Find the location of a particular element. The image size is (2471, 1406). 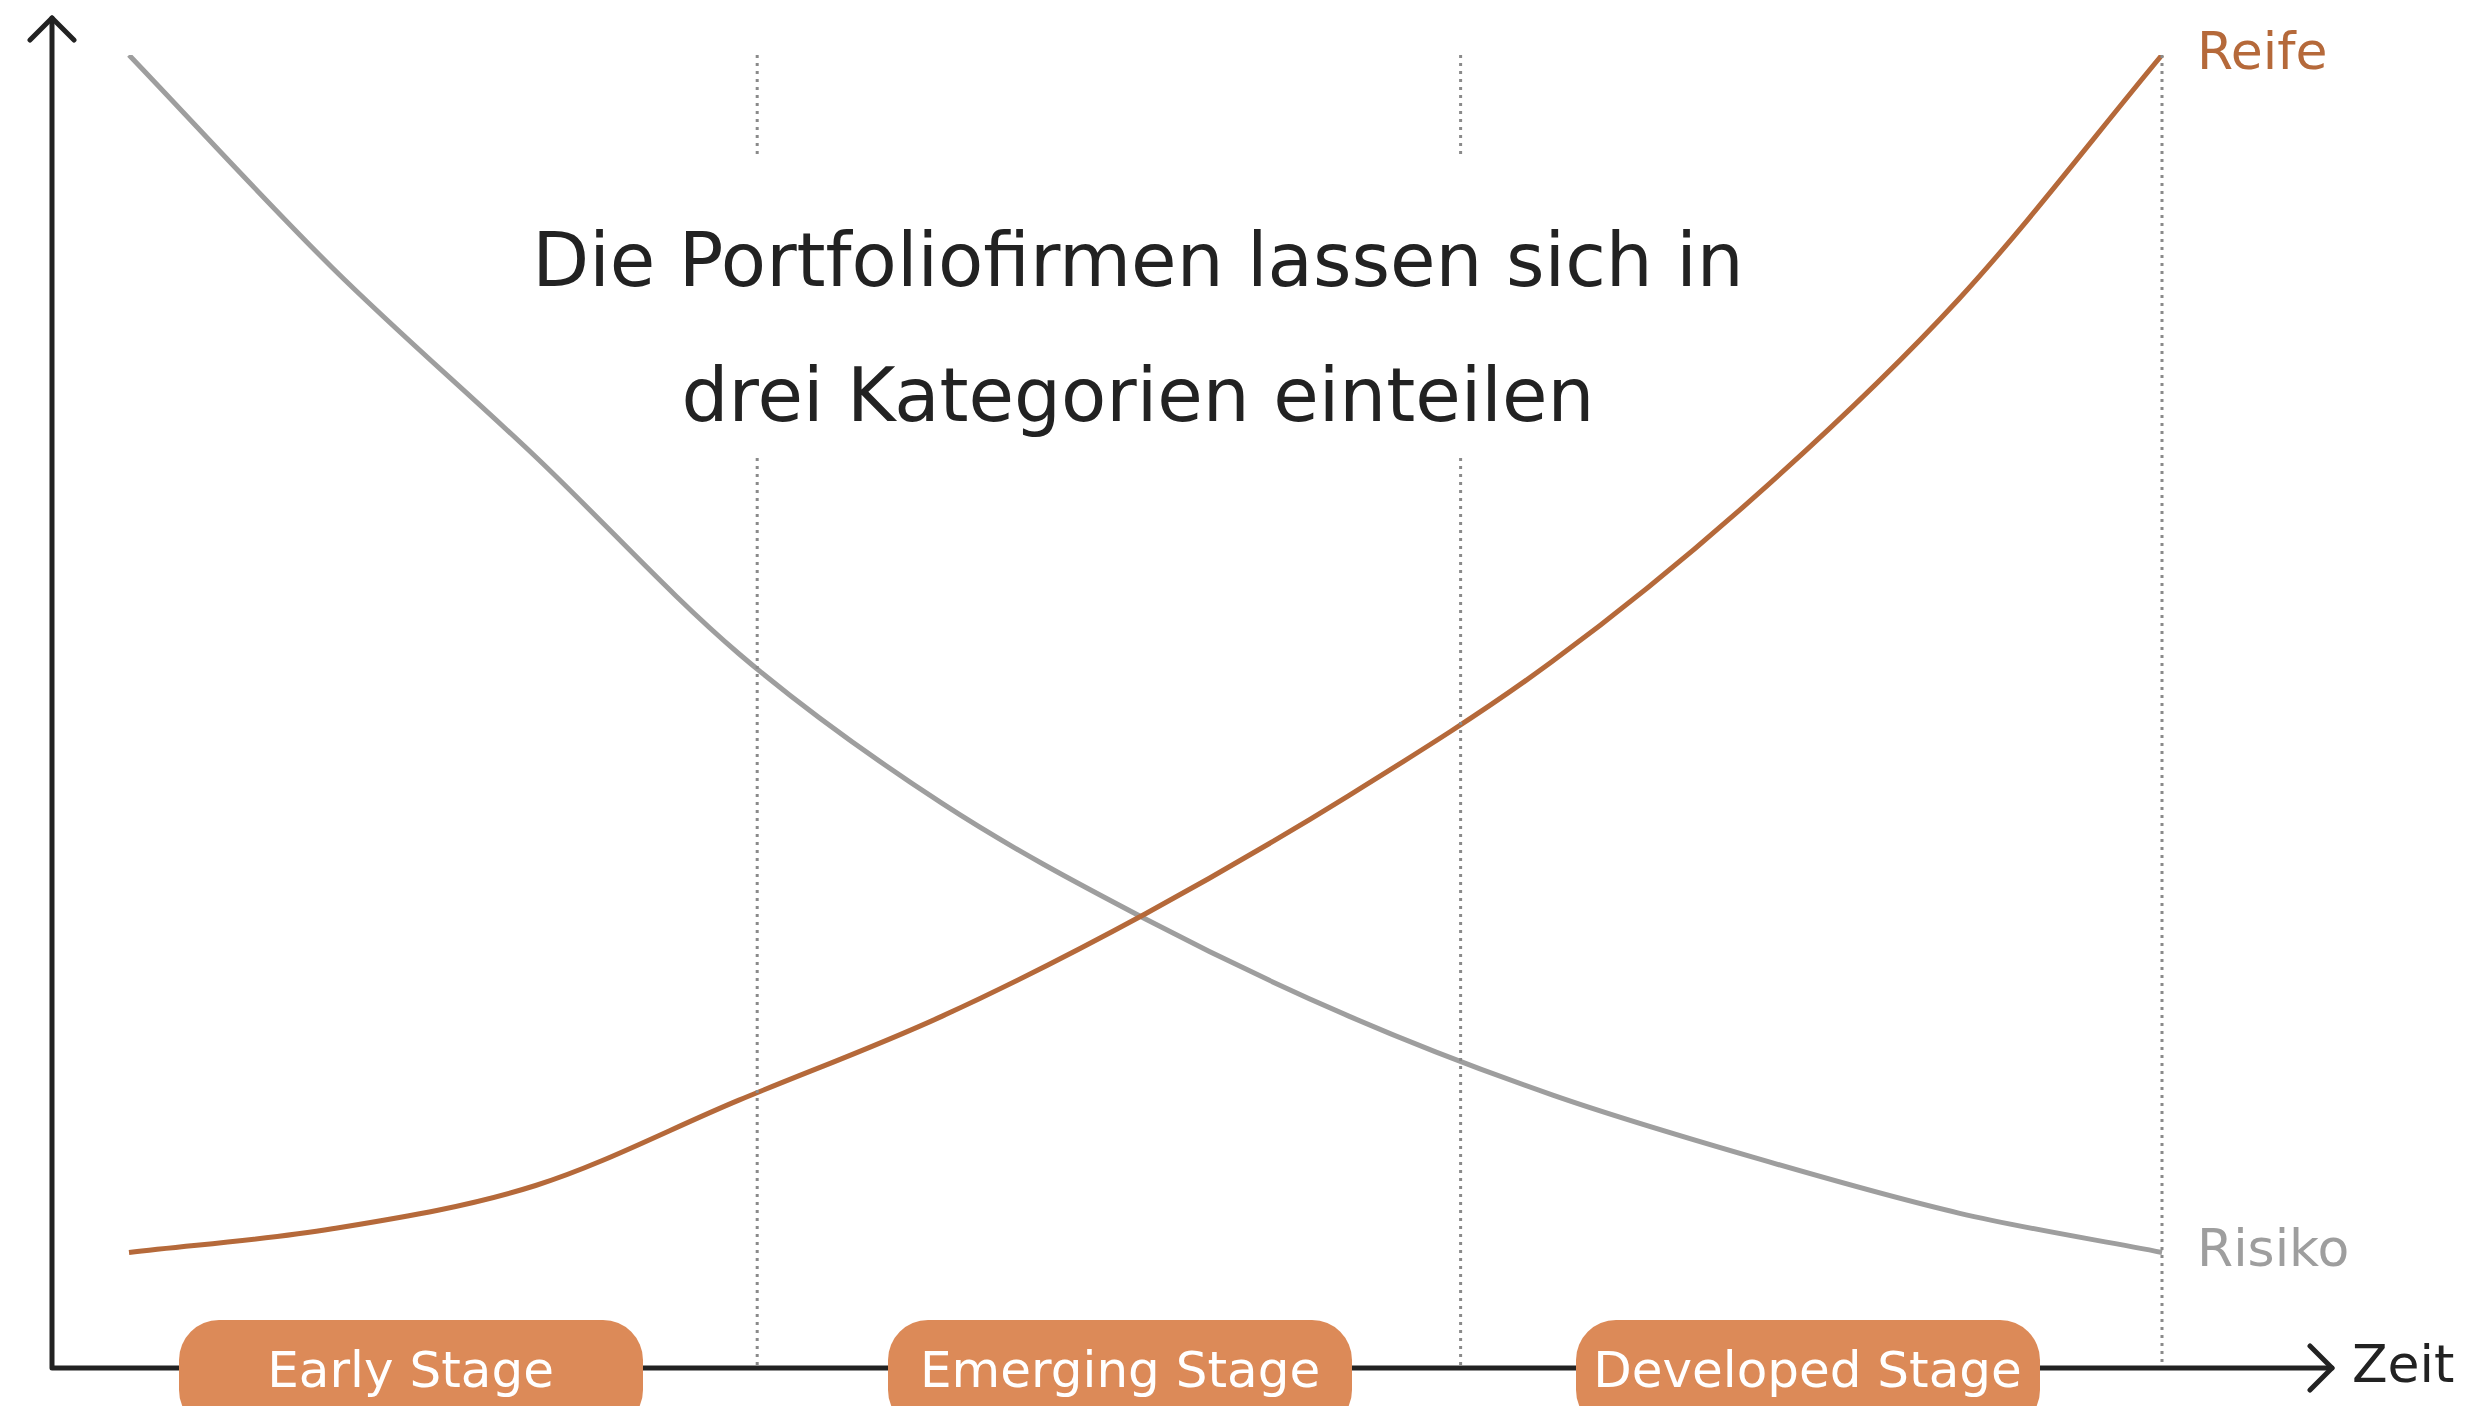

x-axis-title: Zeit is located at coordinates (2403, 1363).